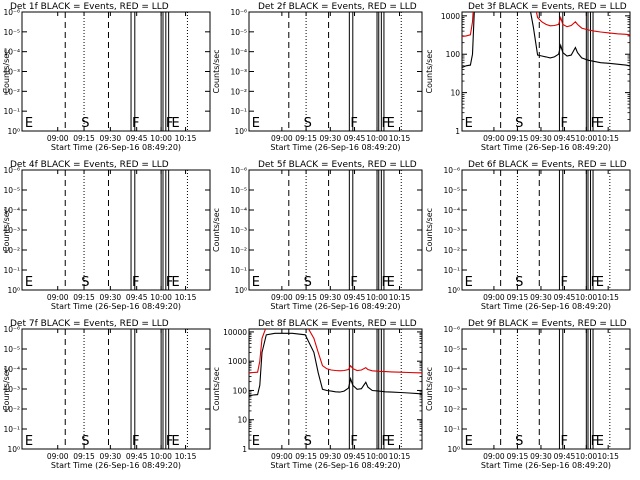  I want to click on panel-title: Det 1f BLACK = Events, RED = LLD, so click(89, 7).